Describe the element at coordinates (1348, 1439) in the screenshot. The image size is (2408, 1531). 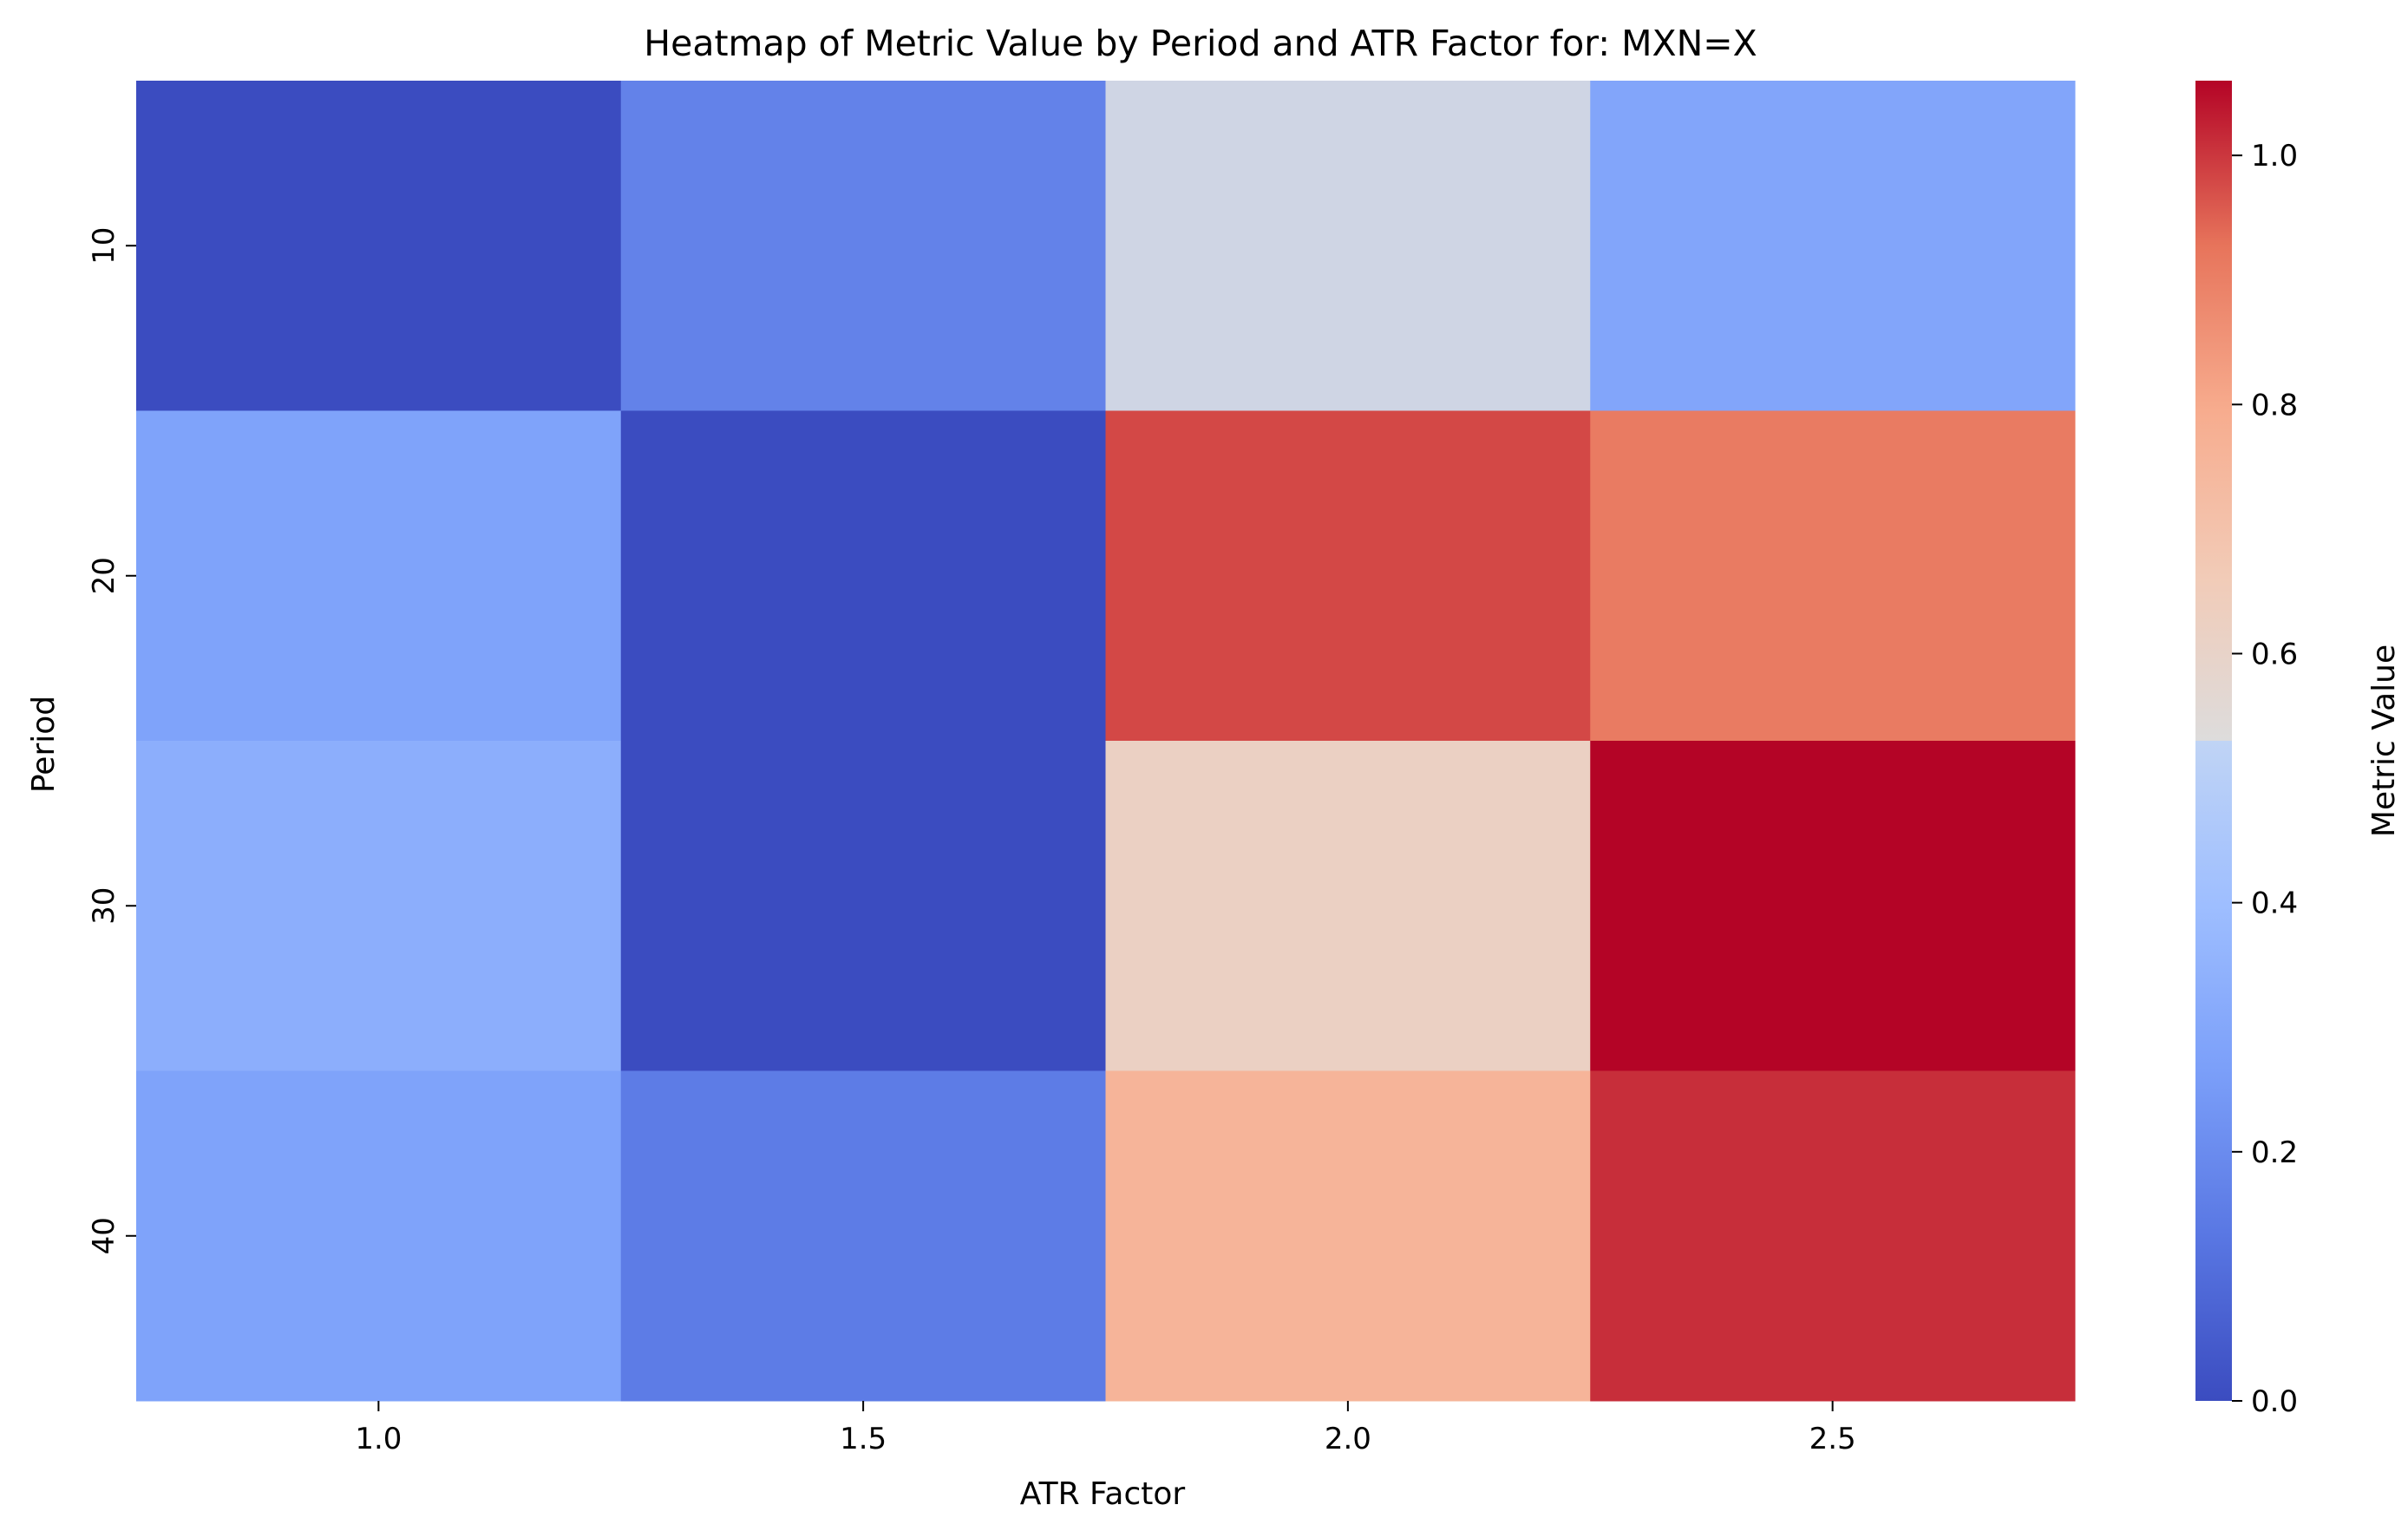
I see `x-tick-label: 2.0` at that location.